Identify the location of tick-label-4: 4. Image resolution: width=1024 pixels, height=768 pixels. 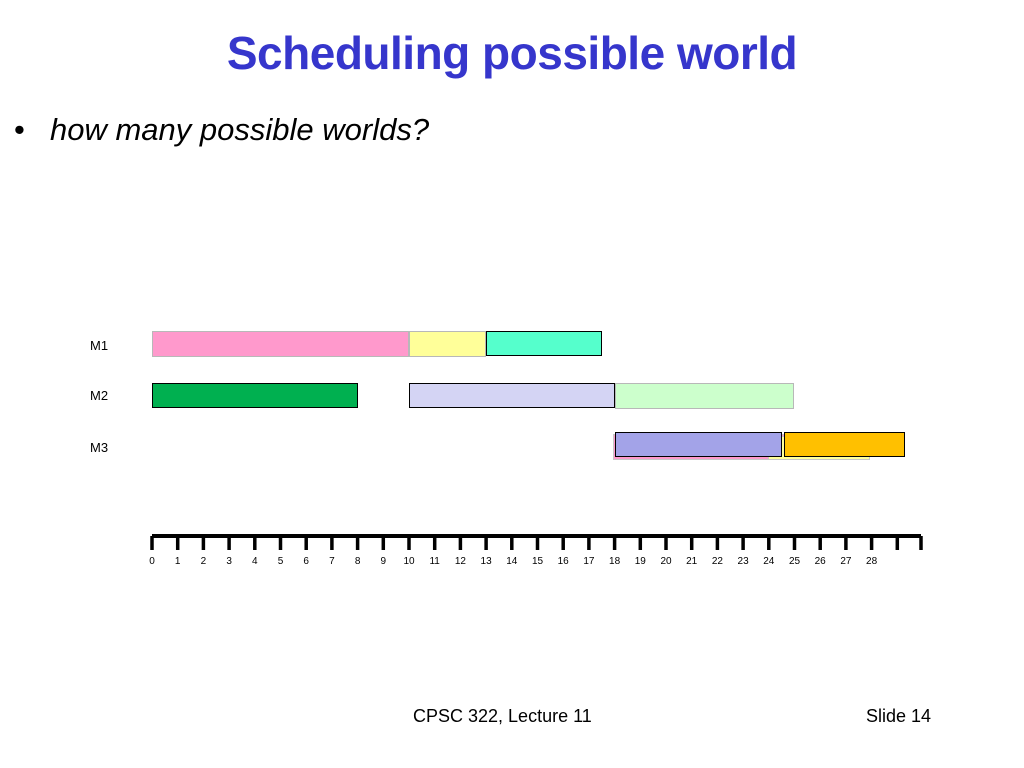
(255, 561).